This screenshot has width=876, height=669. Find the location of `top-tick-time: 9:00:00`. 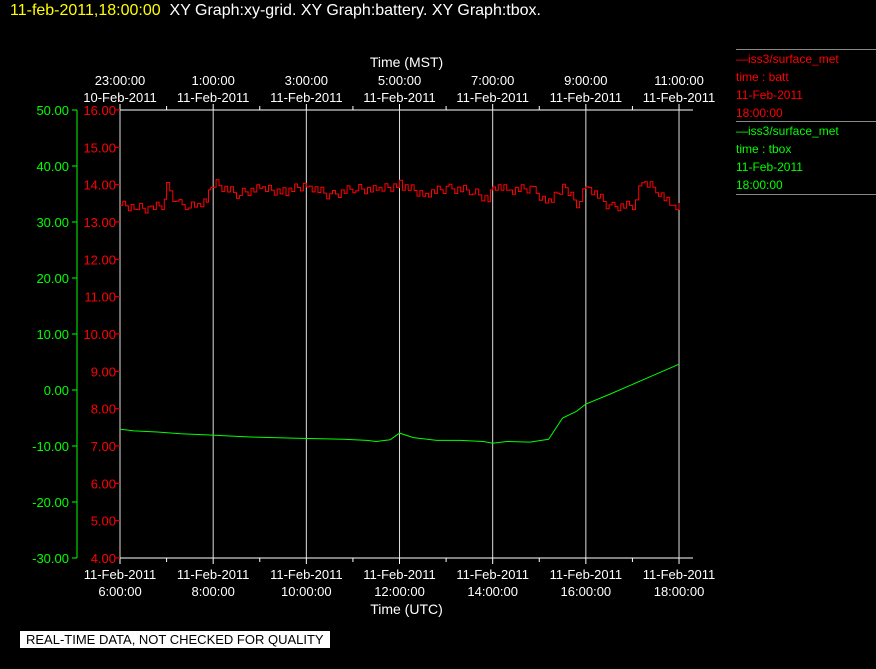

top-tick-time: 9:00:00 is located at coordinates (585, 80).